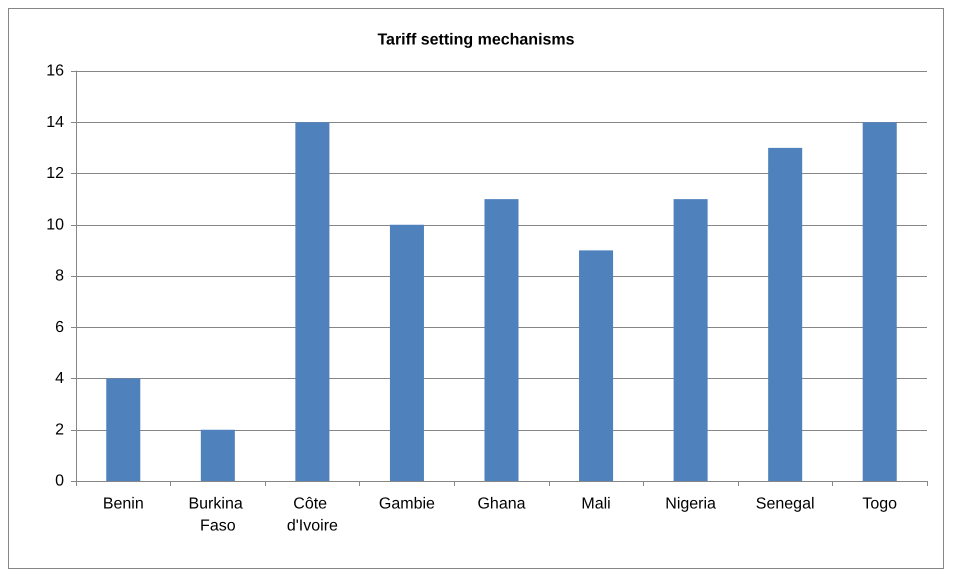 Image resolution: width=954 pixels, height=579 pixels. I want to click on y-tick-label: 12, so click(55, 173).